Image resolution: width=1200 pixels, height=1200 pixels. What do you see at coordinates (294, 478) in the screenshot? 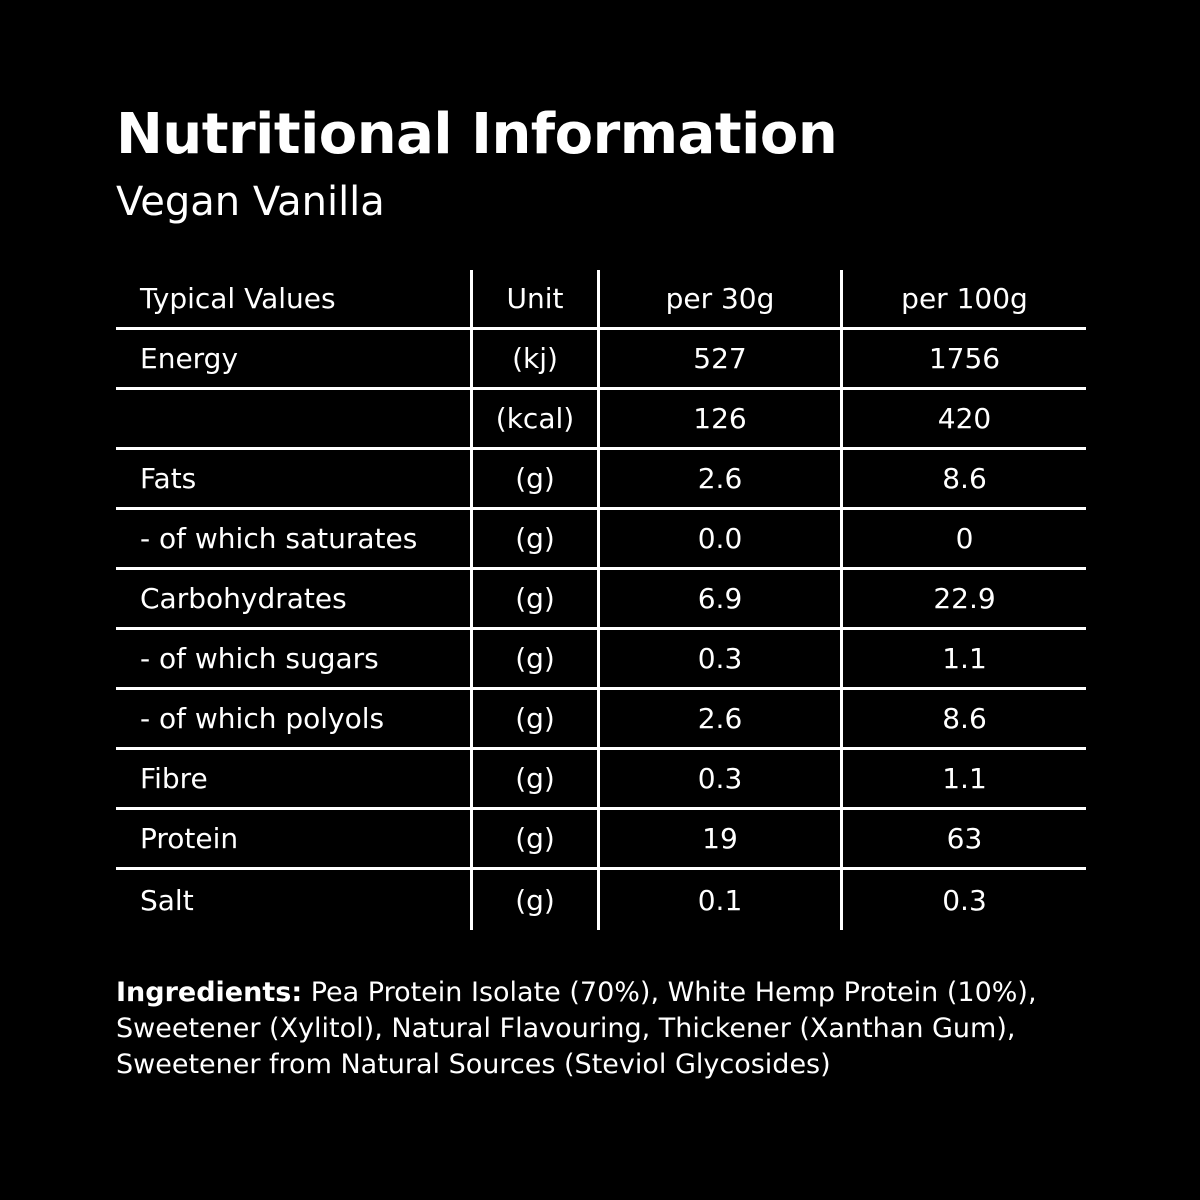
I see `nutrient-name: Fats` at bounding box center [294, 478].